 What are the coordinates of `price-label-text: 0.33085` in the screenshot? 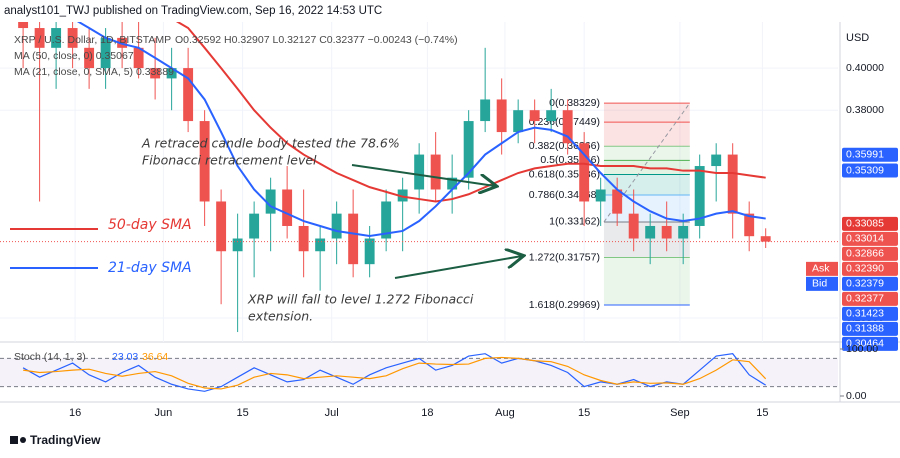 It's located at (865, 224).